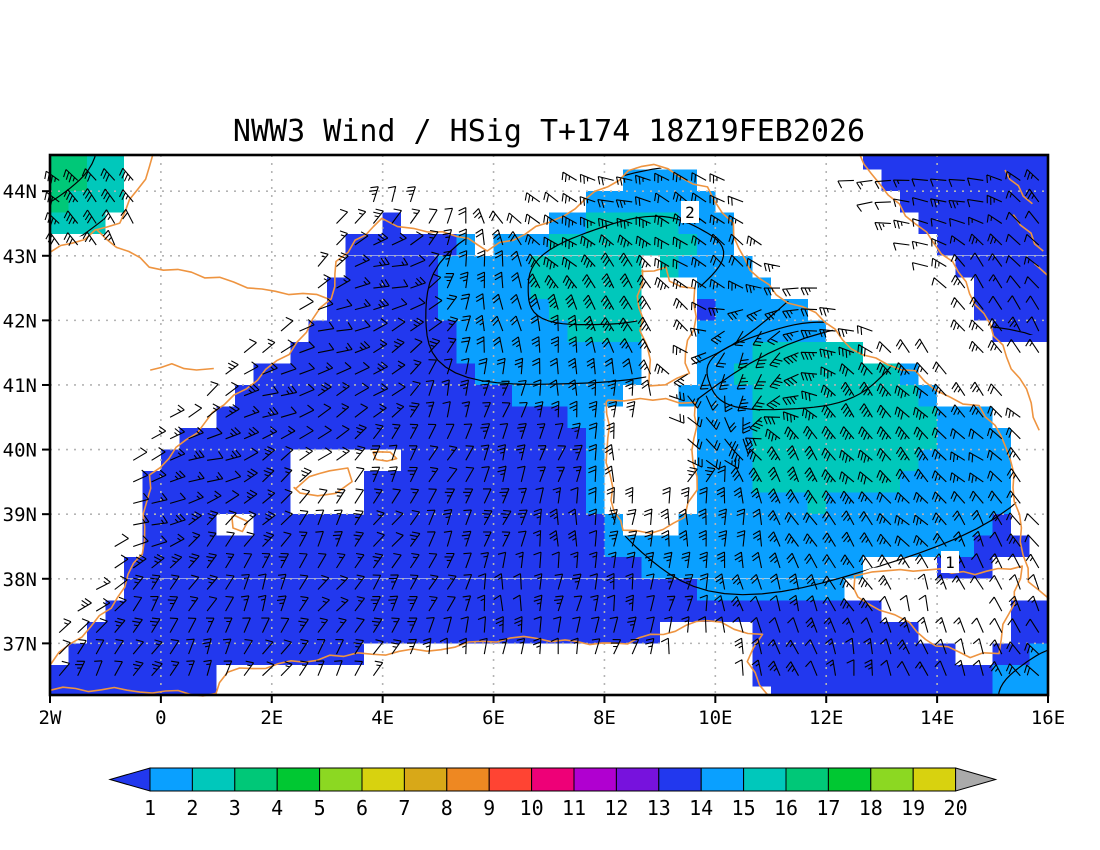 This screenshot has height=850, width=1100. I want to click on colorbar-value-label: 8, so click(447, 808).